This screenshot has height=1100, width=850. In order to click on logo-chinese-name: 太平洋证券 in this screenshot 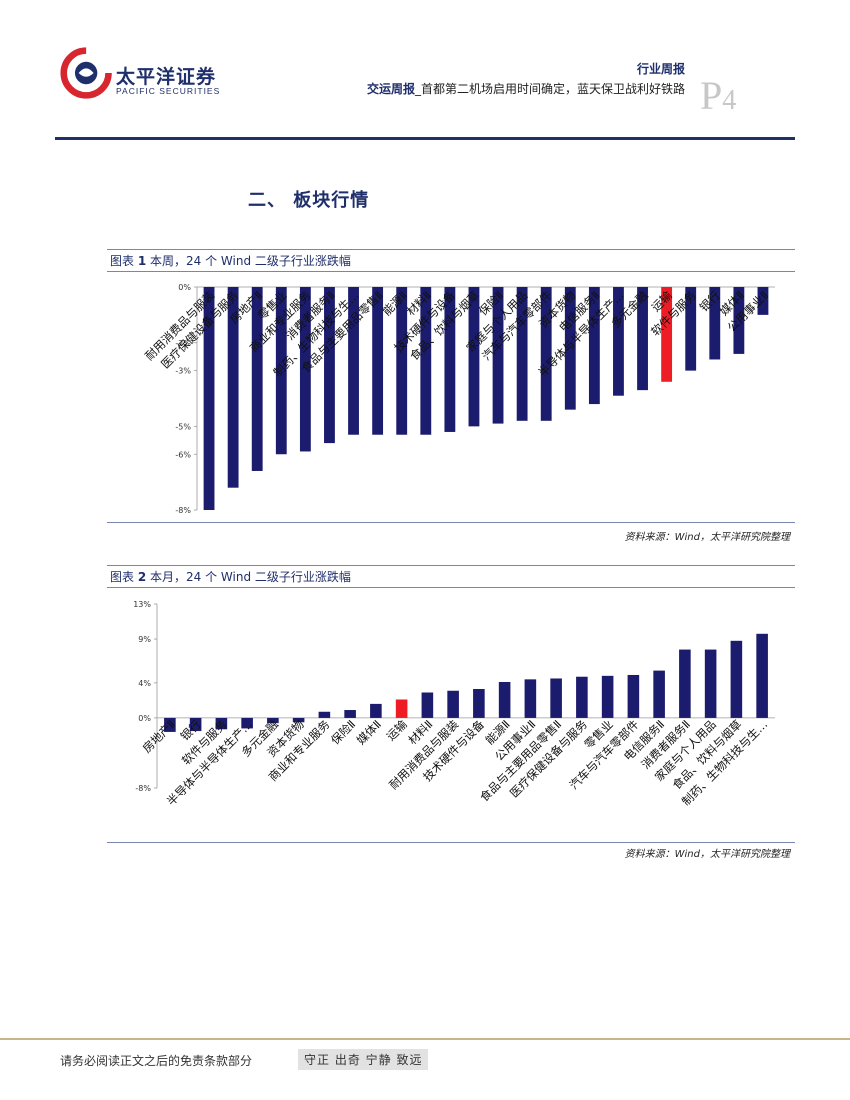, I will do `click(166, 77)`.